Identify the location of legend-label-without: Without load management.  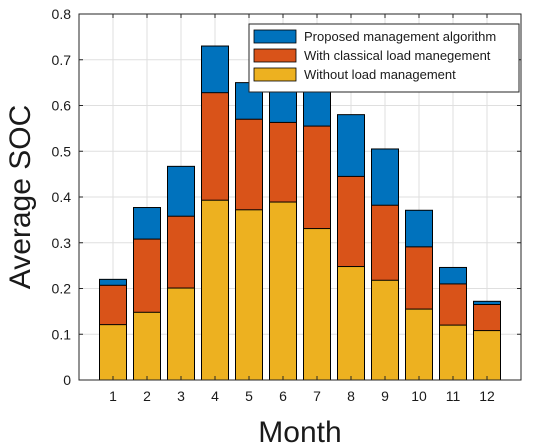
(380, 74).